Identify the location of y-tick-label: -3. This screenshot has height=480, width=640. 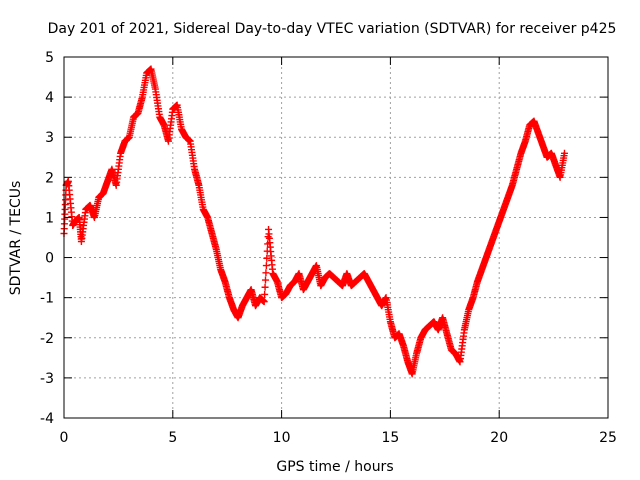
(47, 379).